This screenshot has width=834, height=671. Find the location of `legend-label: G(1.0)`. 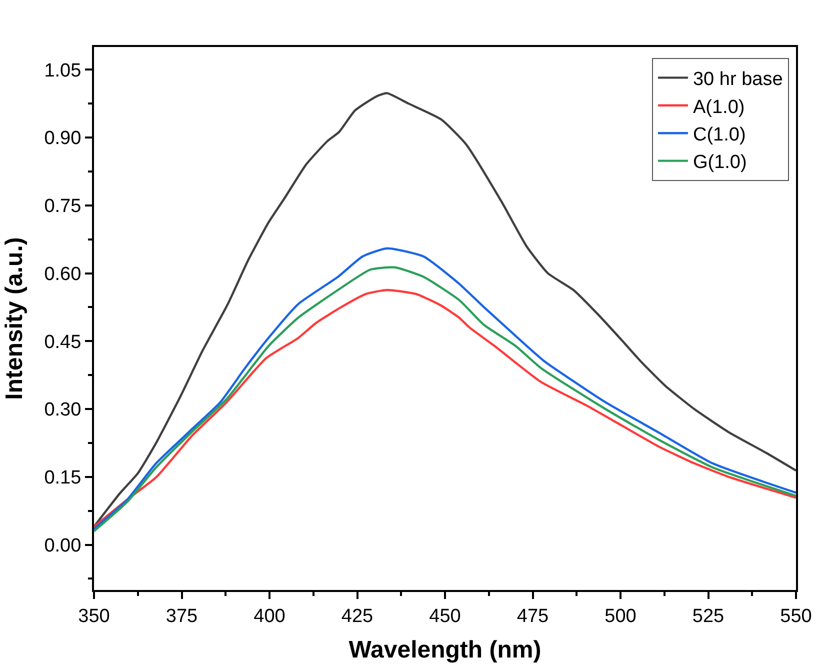

legend-label: G(1.0) is located at coordinates (719, 163).